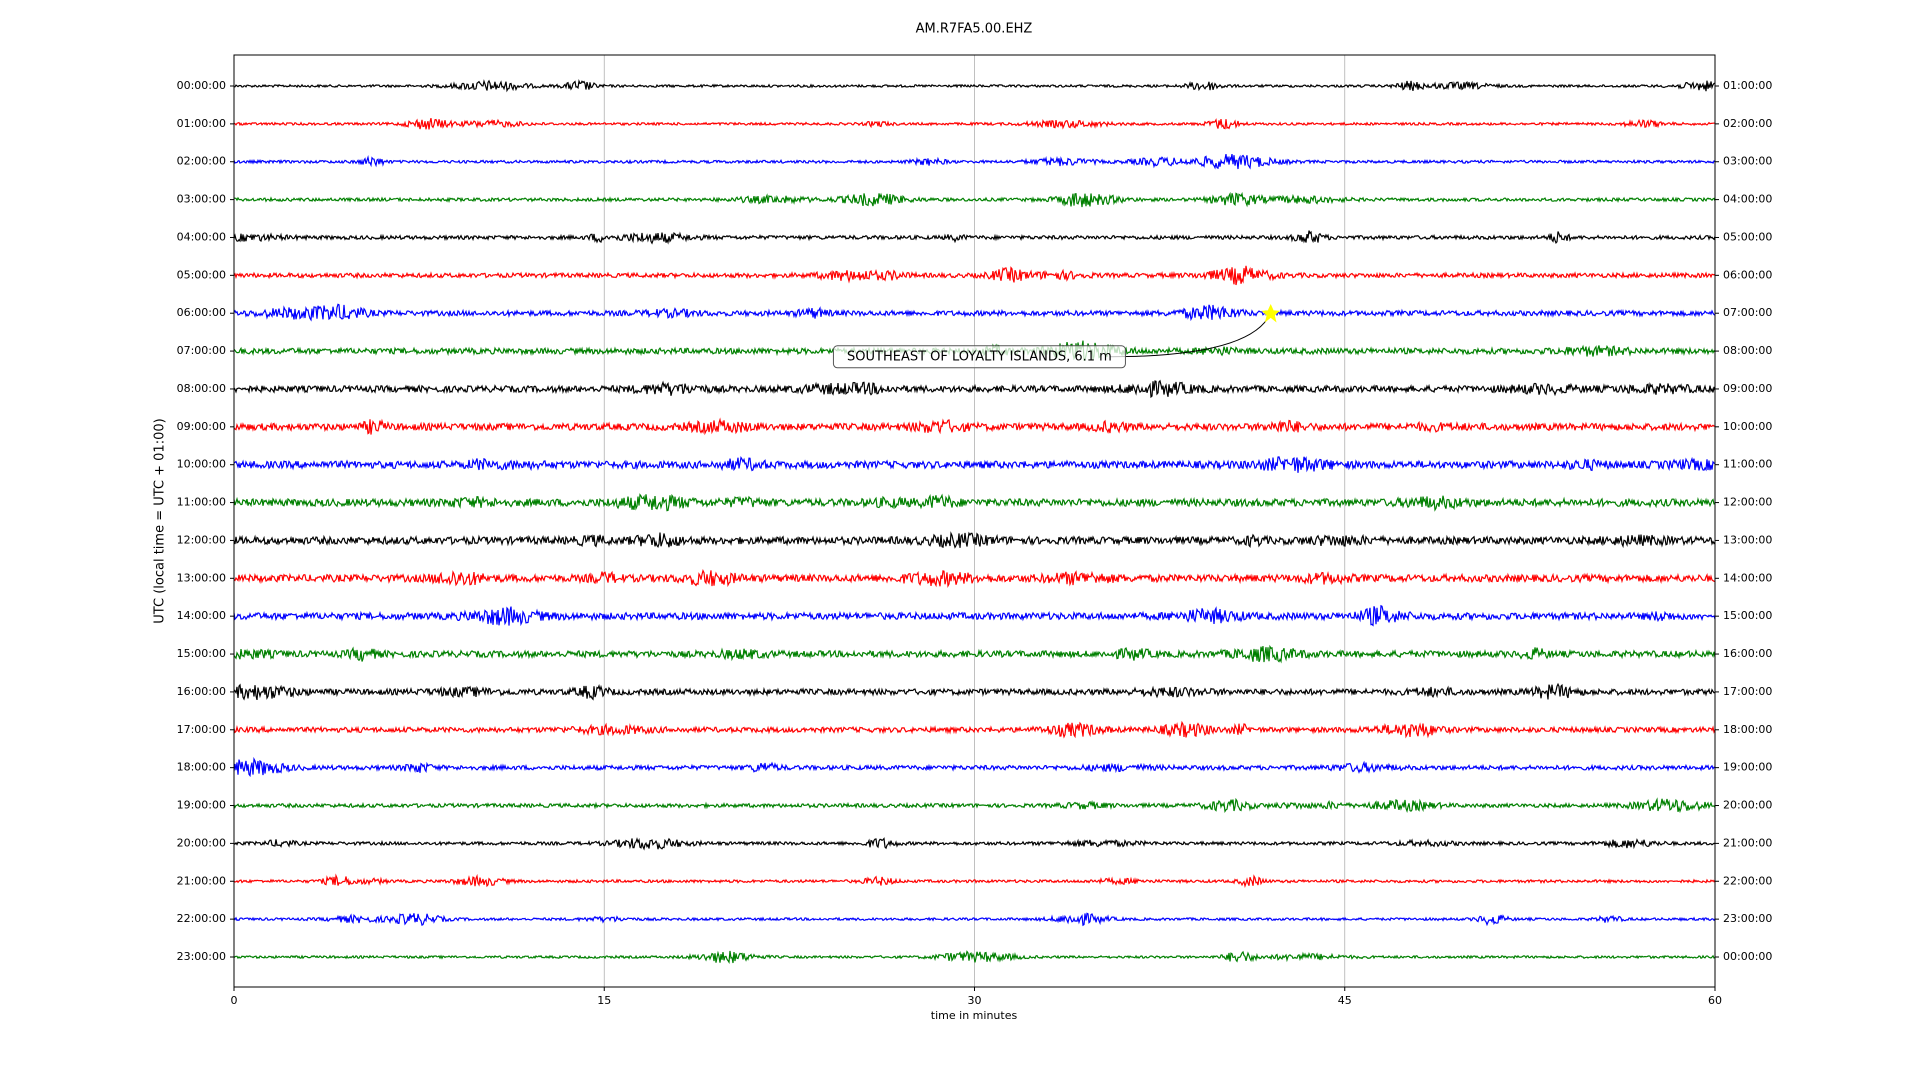 This screenshot has height=1084, width=1920. I want to click on annotation-text: SOUTHEAST OF LOYALTY ISLANDS, 6.1 m, so click(979, 356).